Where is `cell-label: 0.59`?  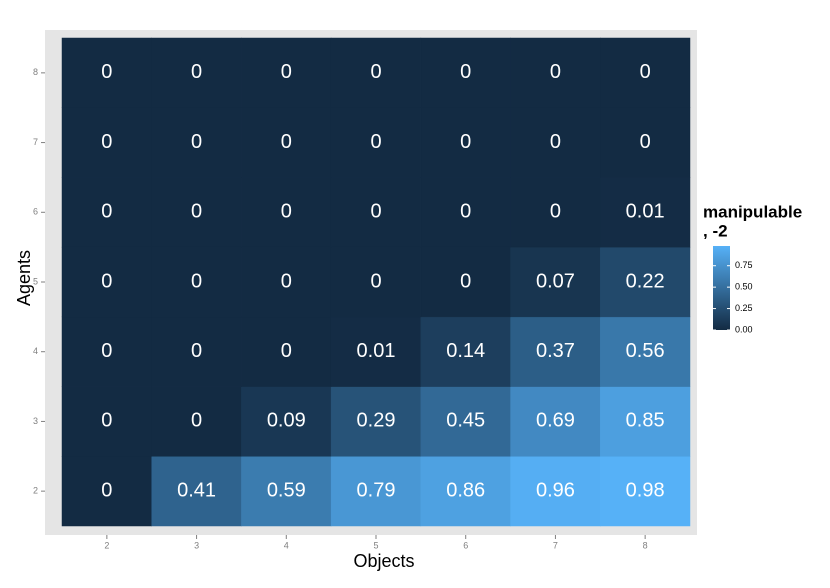
cell-label: 0.59 is located at coordinates (286, 490).